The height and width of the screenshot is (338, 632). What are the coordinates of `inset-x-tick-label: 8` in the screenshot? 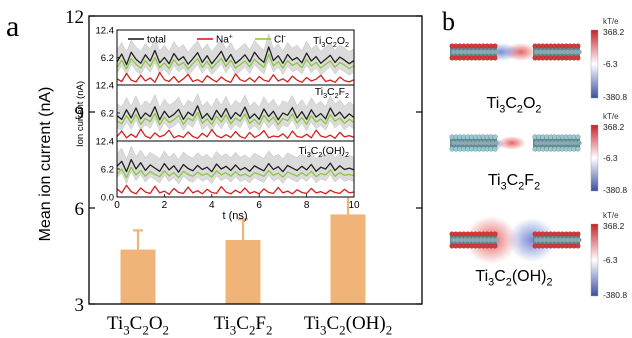 It's located at (307, 205).